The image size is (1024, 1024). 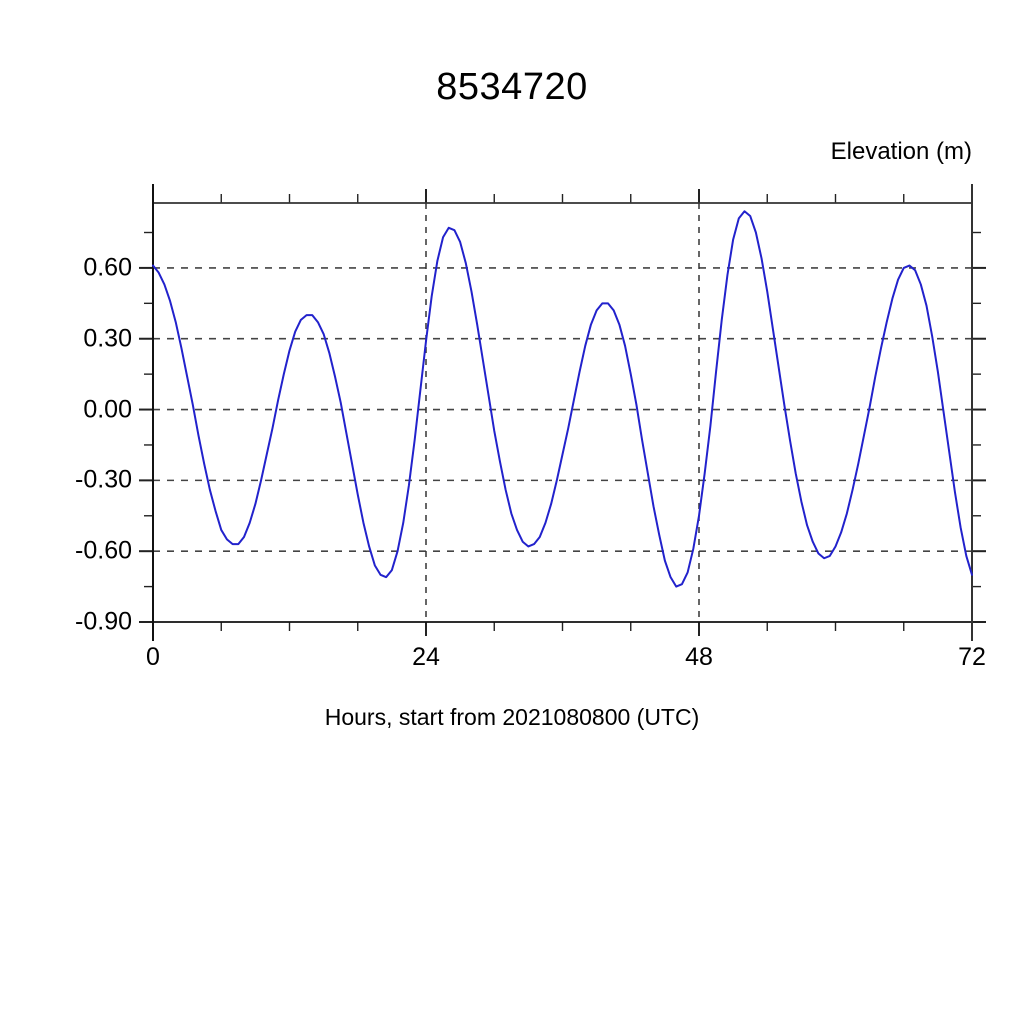 What do you see at coordinates (107, 409) in the screenshot?
I see `y-tick-label: 0.00` at bounding box center [107, 409].